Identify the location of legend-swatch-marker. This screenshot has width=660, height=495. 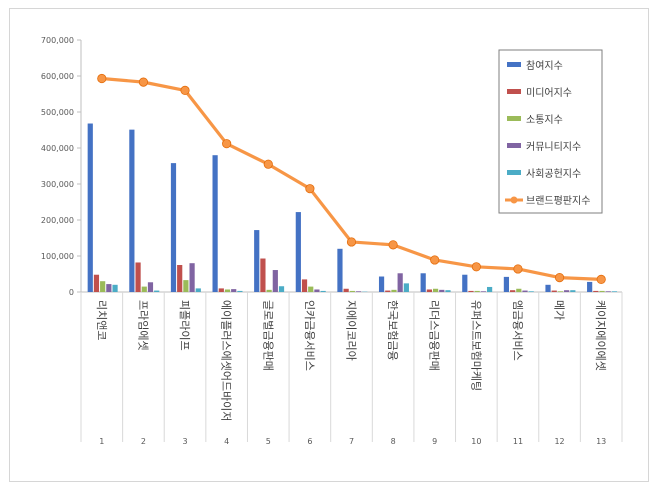
(514, 200).